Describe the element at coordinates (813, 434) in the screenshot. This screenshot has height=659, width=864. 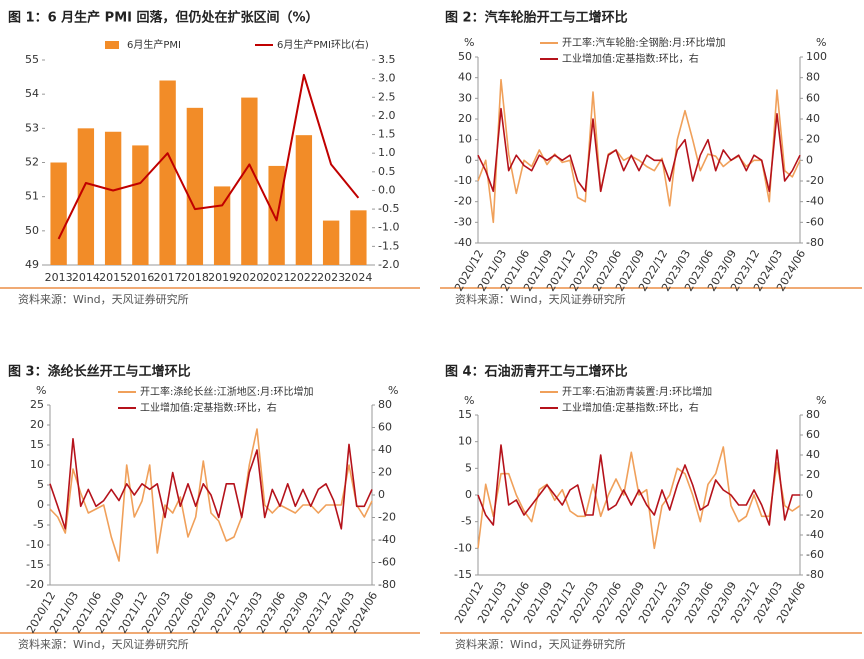
I see `y2-tick-label: 60` at that location.